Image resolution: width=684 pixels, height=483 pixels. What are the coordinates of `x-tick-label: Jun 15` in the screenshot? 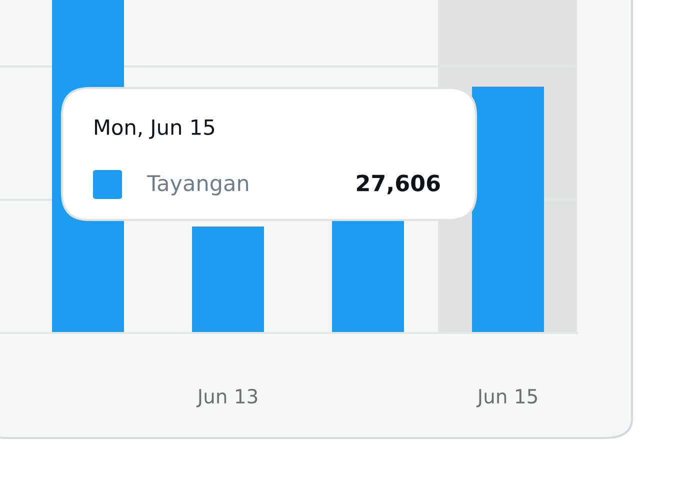 It's located at (506, 398).